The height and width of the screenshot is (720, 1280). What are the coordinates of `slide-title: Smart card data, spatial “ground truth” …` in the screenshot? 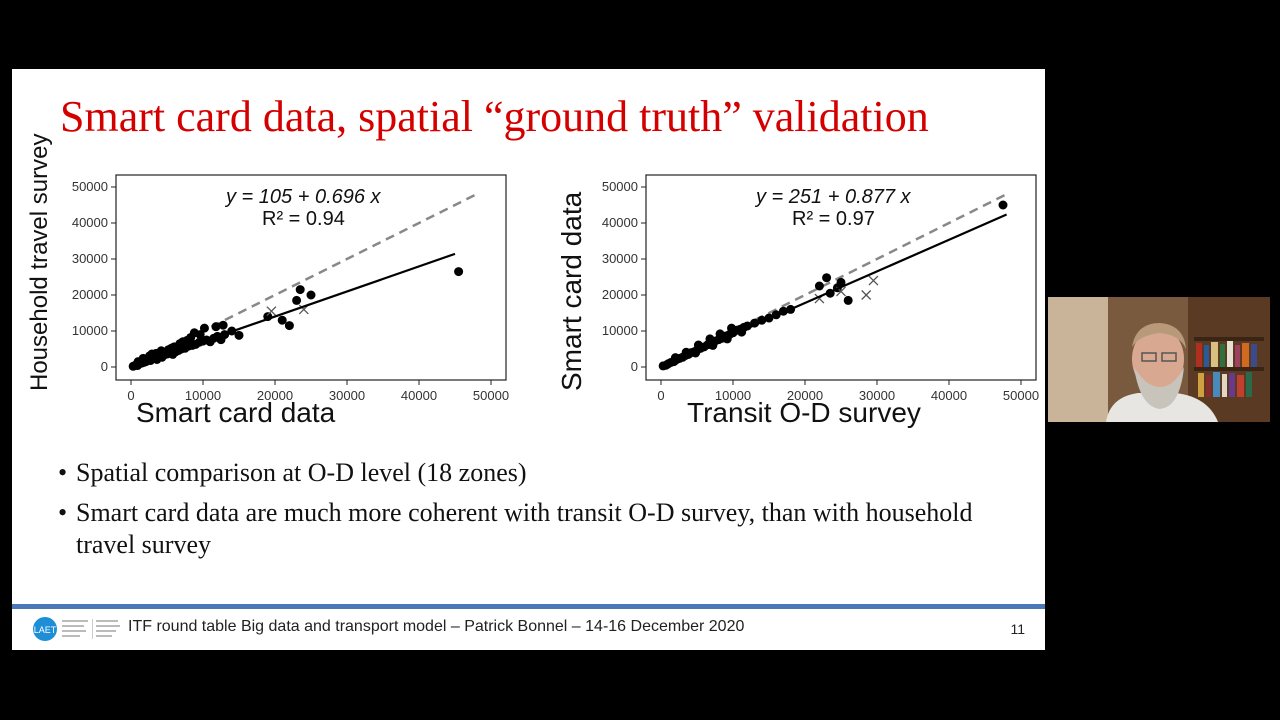 It's located at (494, 116).